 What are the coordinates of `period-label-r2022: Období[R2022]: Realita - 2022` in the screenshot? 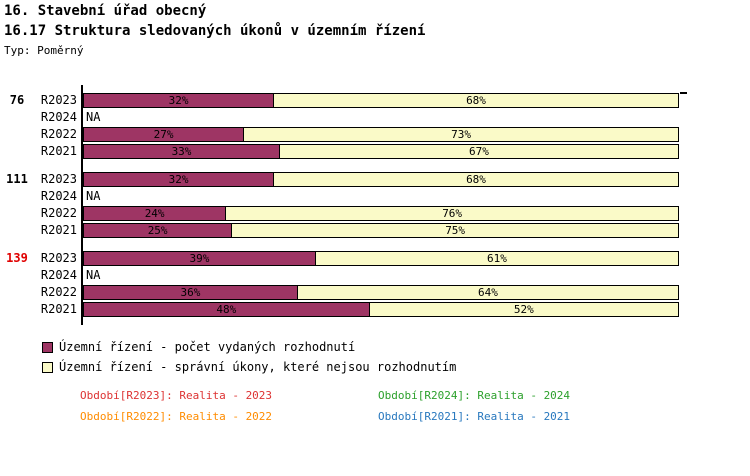 It's located at (176, 416).